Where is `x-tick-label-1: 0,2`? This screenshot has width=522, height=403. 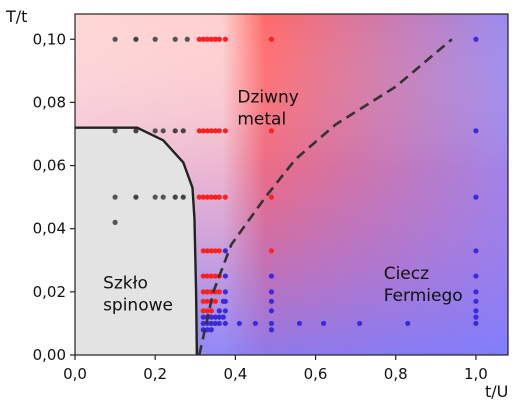
x-tick-label-1: 0,2 is located at coordinates (155, 374).